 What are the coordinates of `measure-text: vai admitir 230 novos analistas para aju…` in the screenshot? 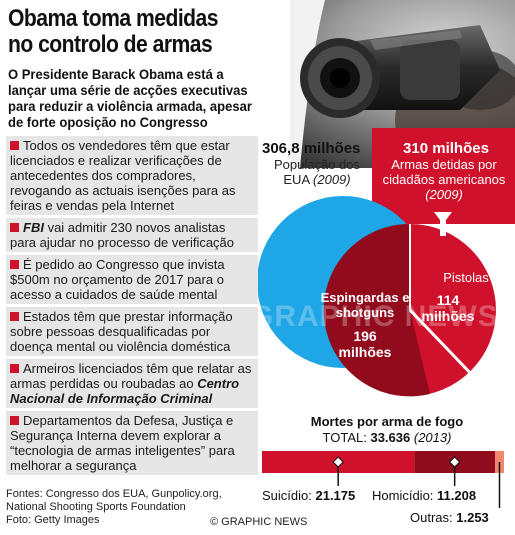 It's located at (122, 235).